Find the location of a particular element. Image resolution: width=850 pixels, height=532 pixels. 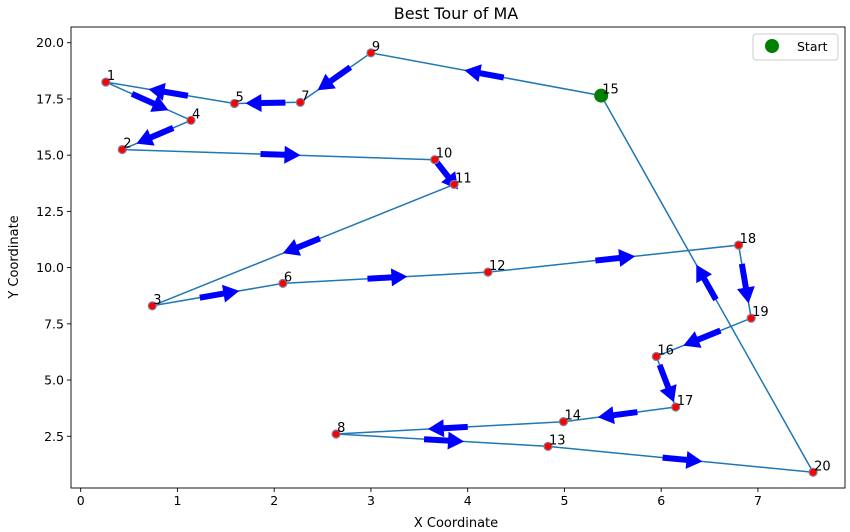

city-label-6: 6 is located at coordinates (288, 277).